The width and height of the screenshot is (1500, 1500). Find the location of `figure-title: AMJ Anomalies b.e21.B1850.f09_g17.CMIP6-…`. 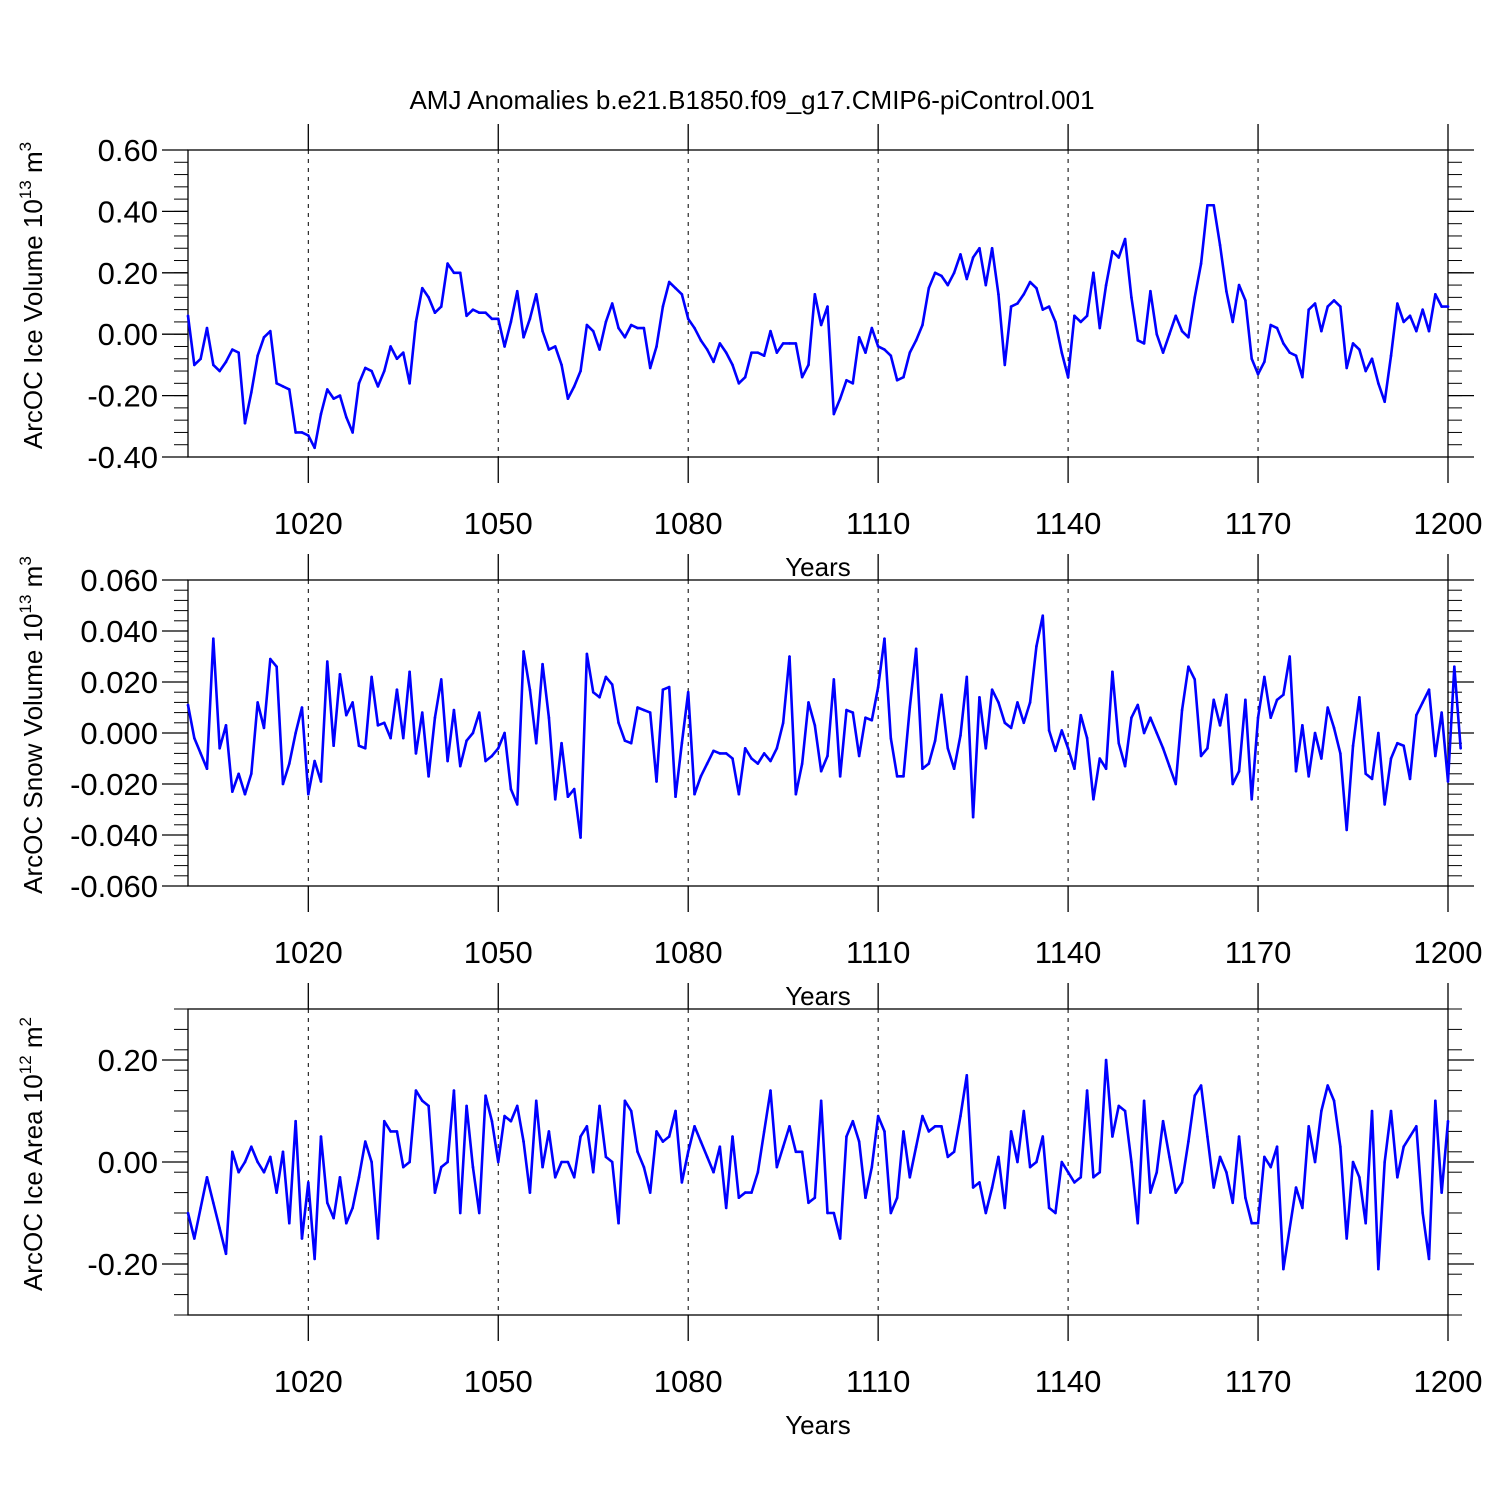

figure-title: AMJ Anomalies b.e21.B1850.f09_g17.CMIP6-… is located at coordinates (751, 100).